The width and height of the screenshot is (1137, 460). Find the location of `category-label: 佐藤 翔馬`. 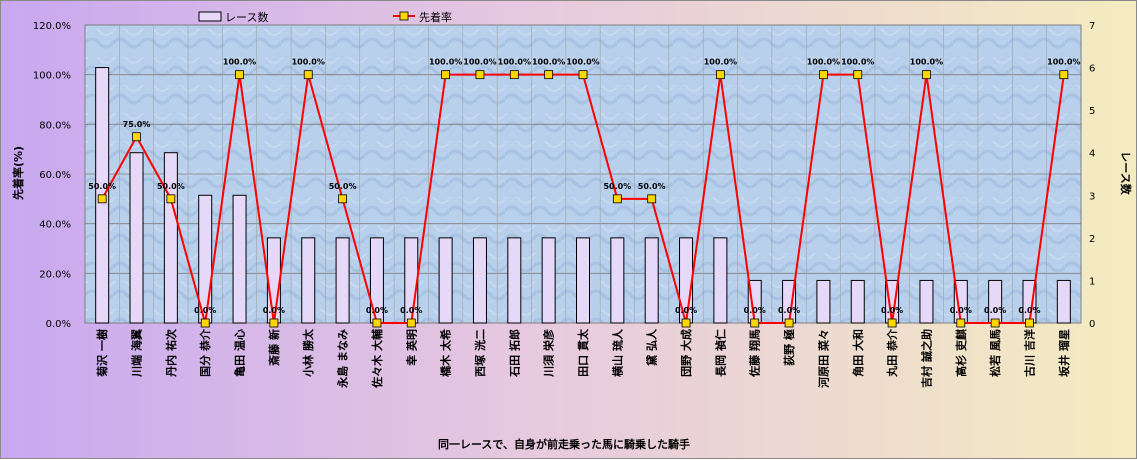

category-label: 佐藤 翔馬 is located at coordinates (755, 353).